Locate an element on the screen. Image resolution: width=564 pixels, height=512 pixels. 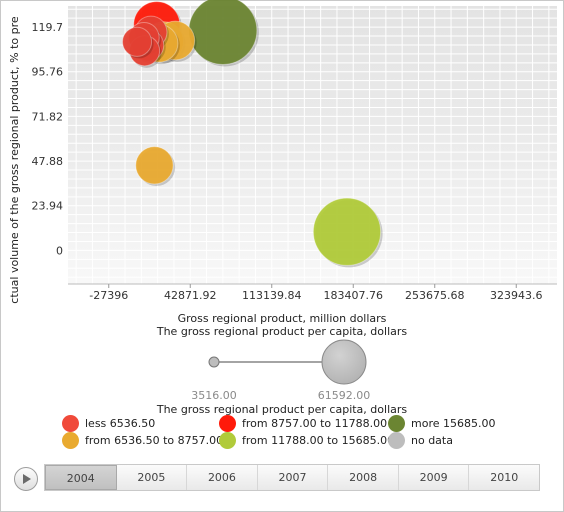
timeline-year-2007: 2007 is located at coordinates (293, 477).